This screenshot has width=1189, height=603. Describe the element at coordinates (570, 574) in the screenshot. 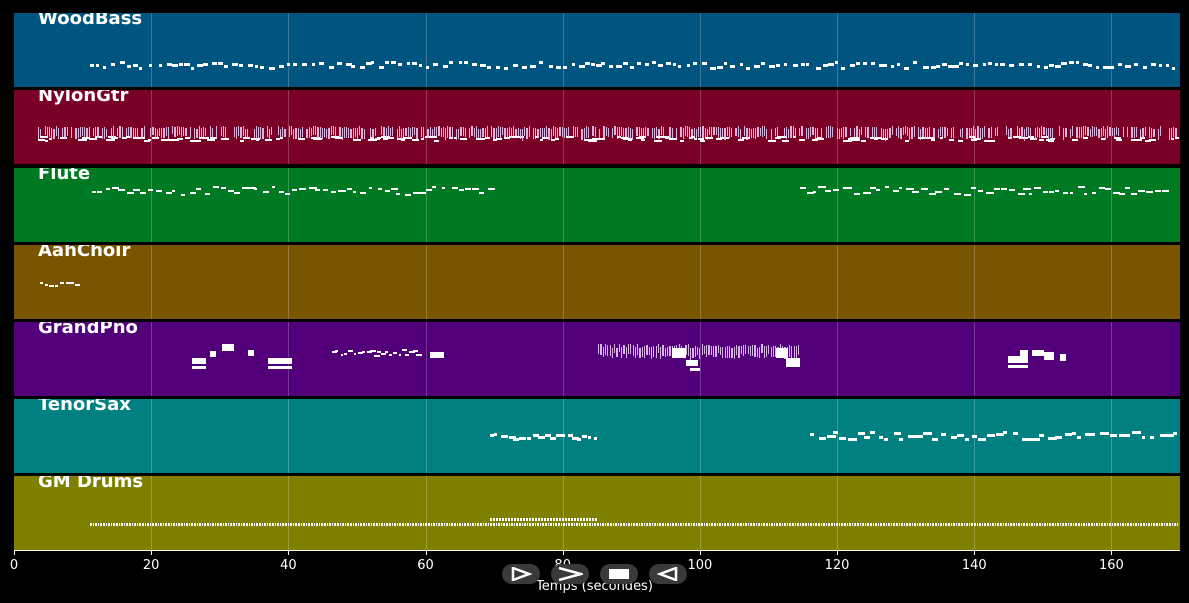

I see `fast-forward-button` at that location.